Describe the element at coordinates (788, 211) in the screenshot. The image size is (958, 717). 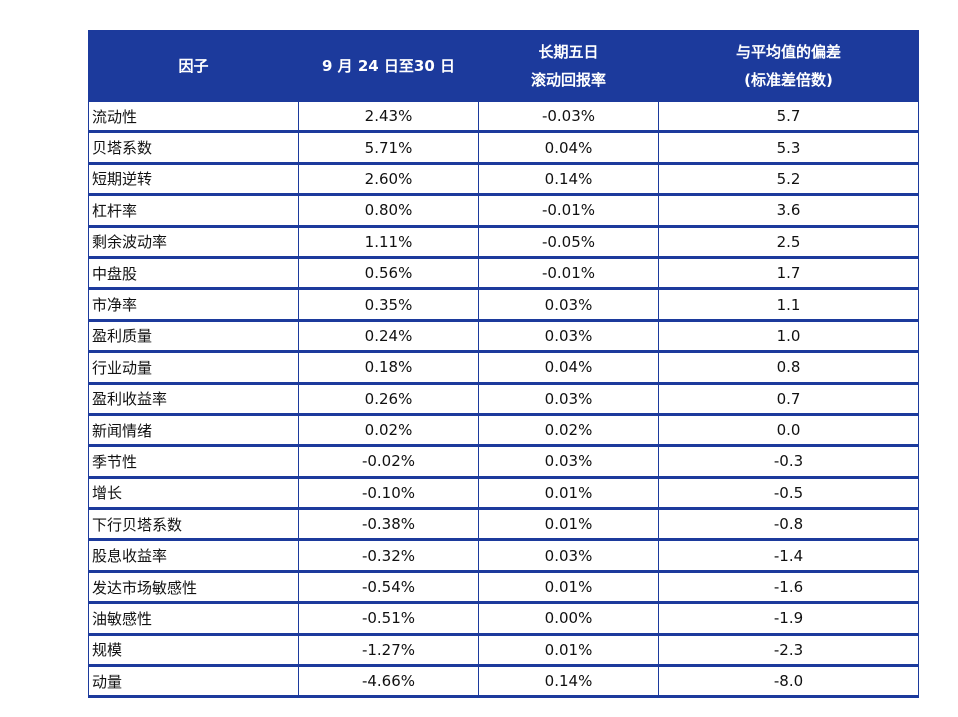
I see `cell-value: 3.6` at that location.